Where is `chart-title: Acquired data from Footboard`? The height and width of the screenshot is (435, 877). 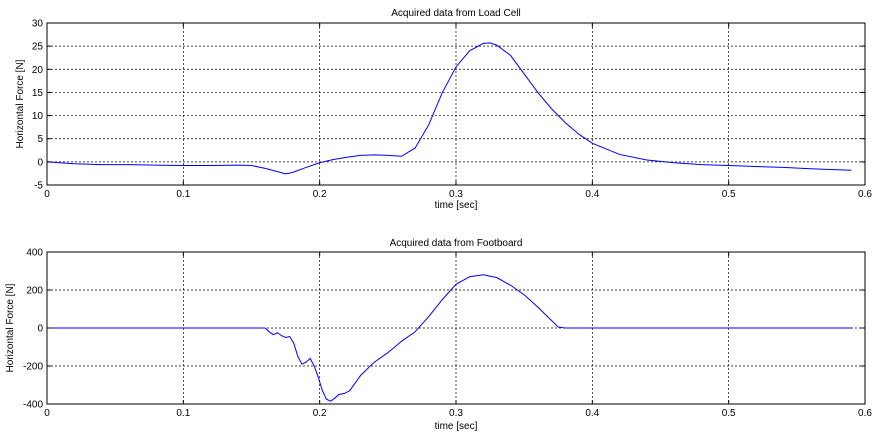
chart-title: Acquired data from Footboard is located at coordinates (456, 243).